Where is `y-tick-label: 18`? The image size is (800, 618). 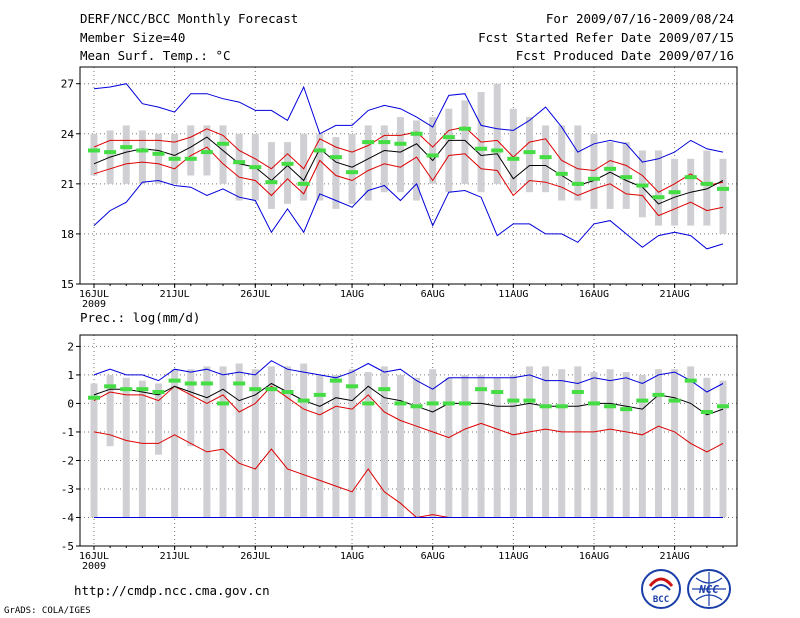
y-tick-label: 18 is located at coordinates (67, 234).